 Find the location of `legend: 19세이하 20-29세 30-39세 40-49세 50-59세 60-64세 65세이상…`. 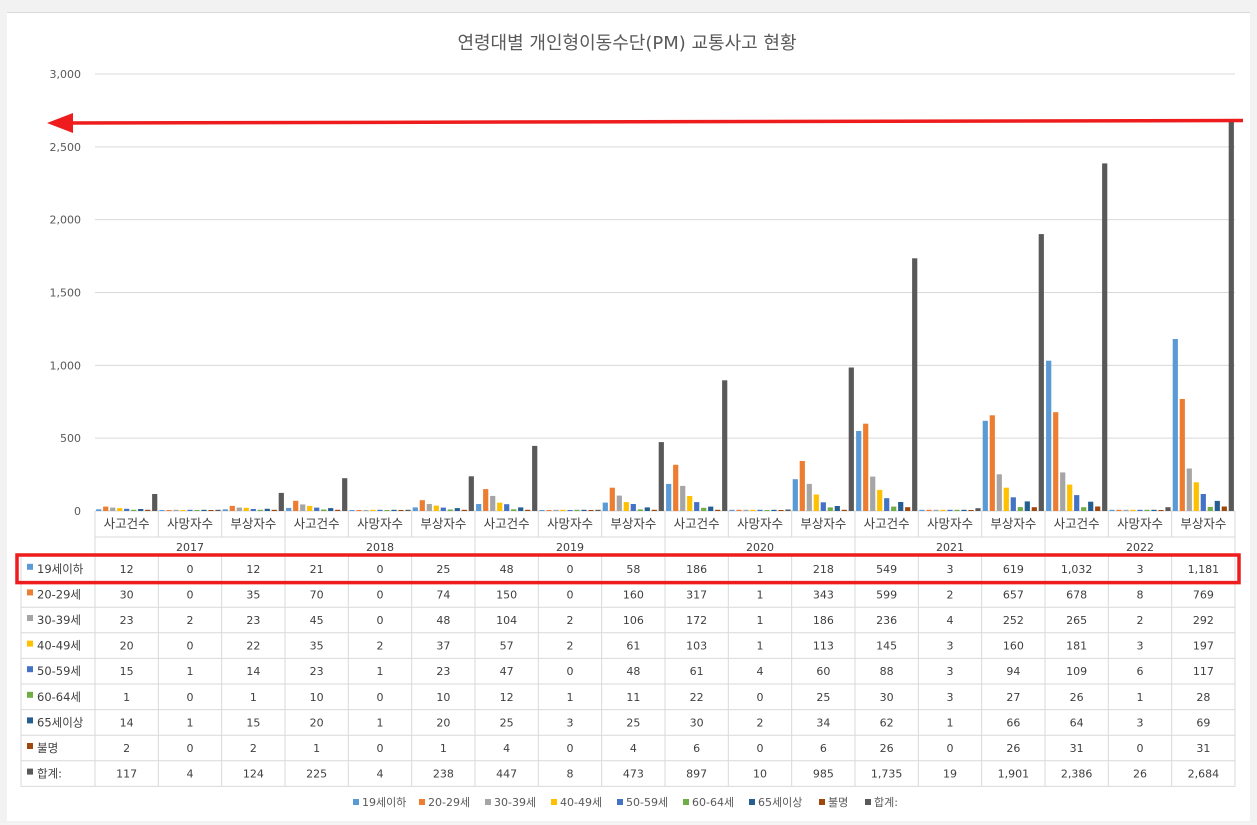

legend: 19세이하 20-29세 30-39세 40-49세 50-59세 60-64세 65세이상… is located at coordinates (625, 802).